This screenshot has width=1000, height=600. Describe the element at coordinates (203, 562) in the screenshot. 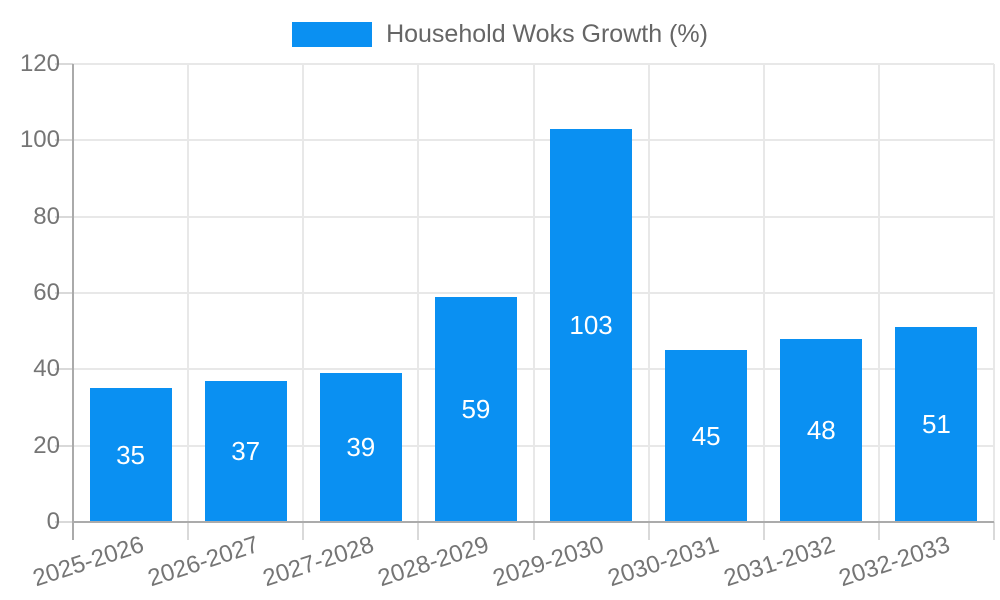

I see `x-axis-tick-label: 2026-2027` at that location.